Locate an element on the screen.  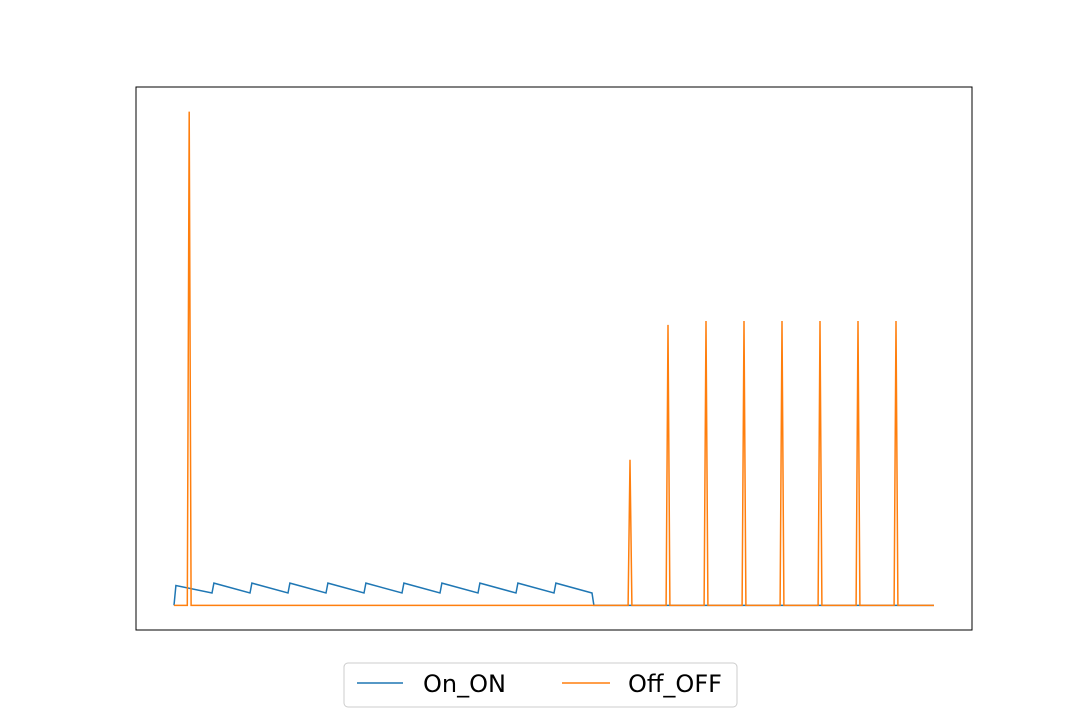
series-line-on-on is located at coordinates (553, 594).